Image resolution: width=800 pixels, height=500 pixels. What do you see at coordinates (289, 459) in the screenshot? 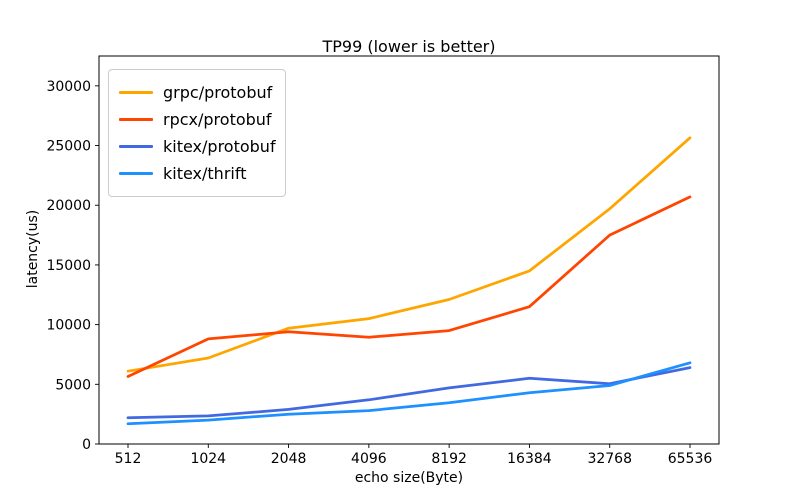
I see `x-tick-label: 2048` at bounding box center [289, 459].